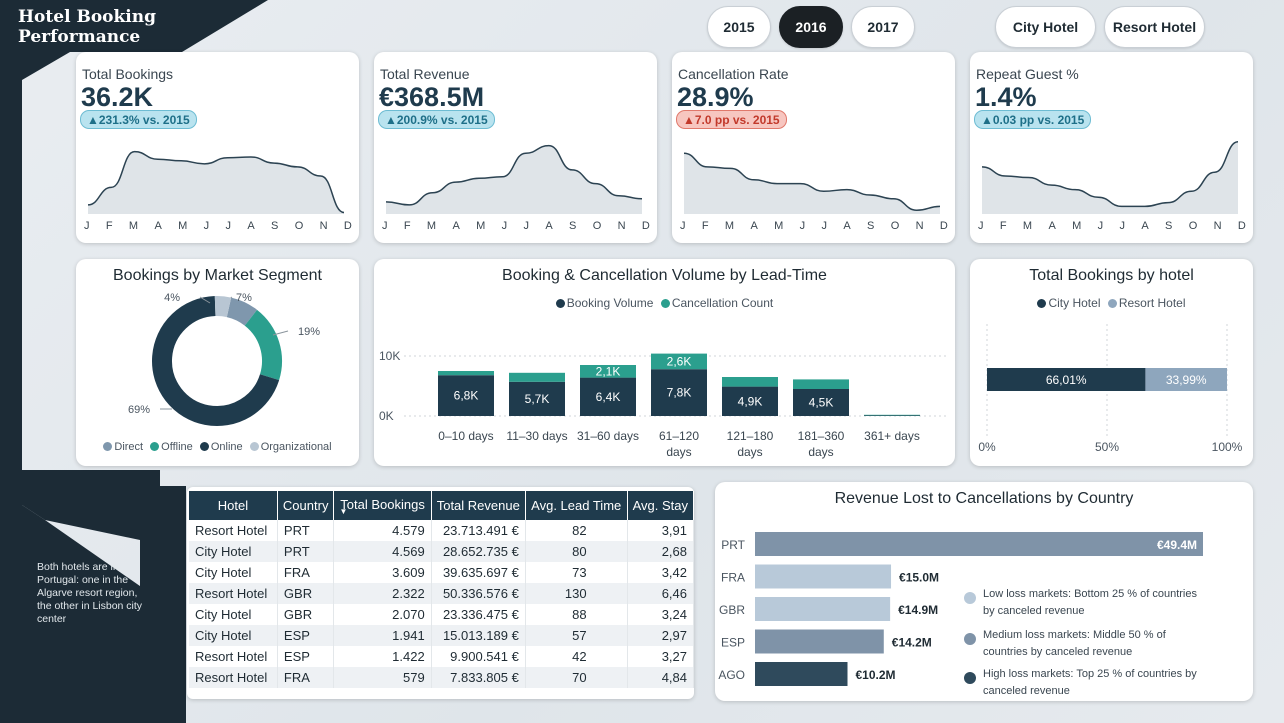 The image size is (1284, 723). What do you see at coordinates (1045, 27) in the screenshot?
I see `city-hotel-button: City Hotel` at bounding box center [1045, 27].